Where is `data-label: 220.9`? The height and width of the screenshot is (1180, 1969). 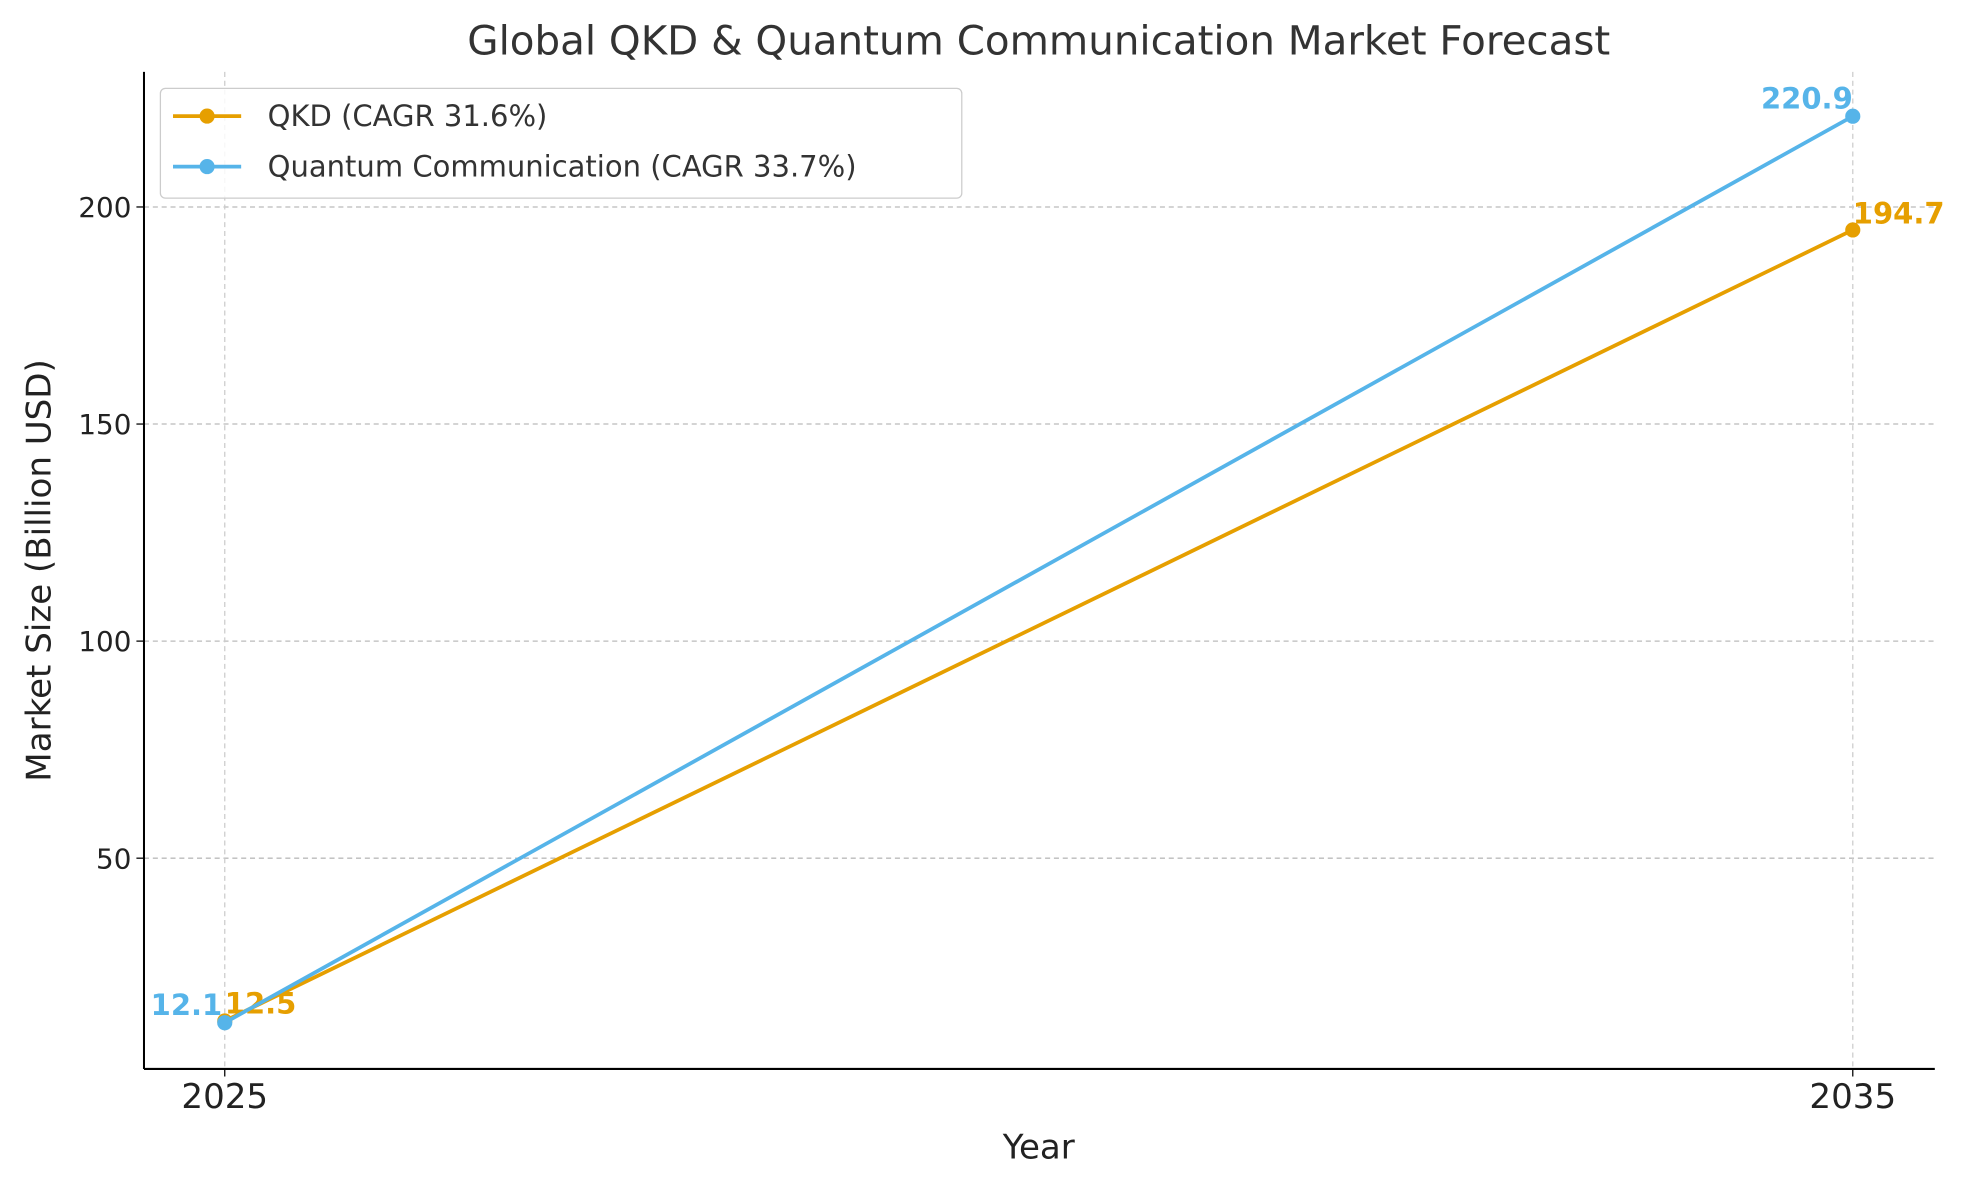 data-label: 220.9 is located at coordinates (1807, 99).